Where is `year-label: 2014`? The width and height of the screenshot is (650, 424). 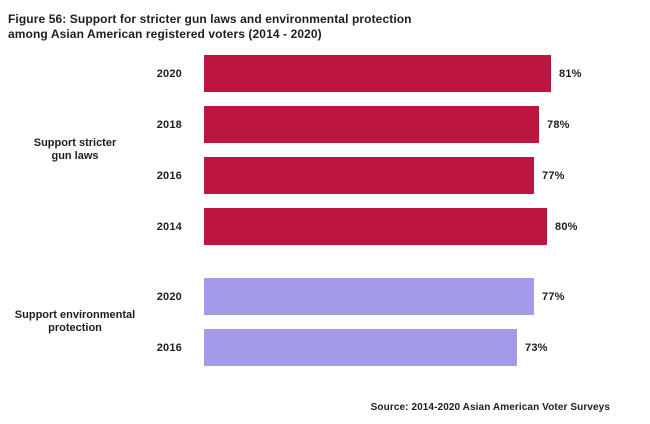 year-label: 2014 is located at coordinates (169, 226).